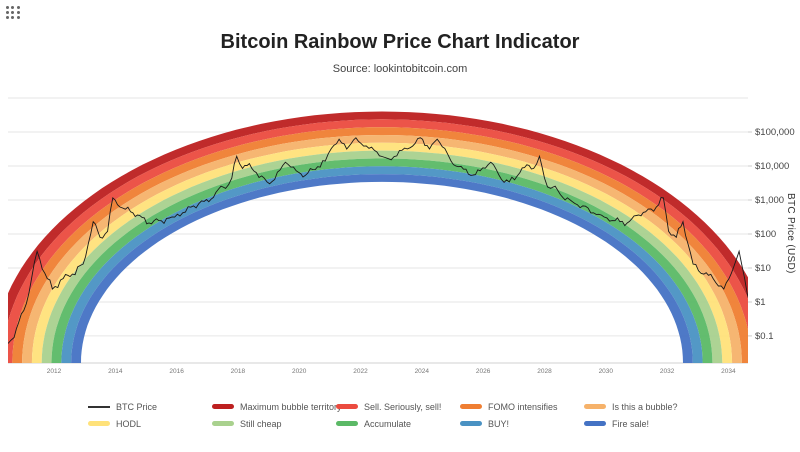 Image resolution: width=800 pixels, height=452 pixels. Describe the element at coordinates (129, 423) in the screenshot. I see `legend-label: HODL` at that location.